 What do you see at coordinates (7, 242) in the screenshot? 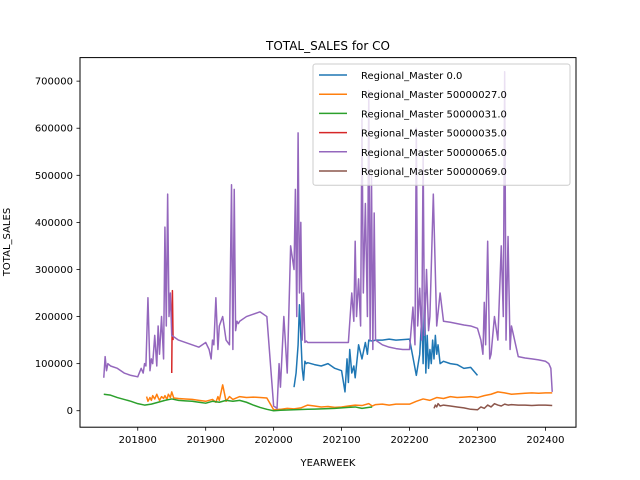
I see `y-axis-title: TOTAL_SALES` at bounding box center [7, 242].